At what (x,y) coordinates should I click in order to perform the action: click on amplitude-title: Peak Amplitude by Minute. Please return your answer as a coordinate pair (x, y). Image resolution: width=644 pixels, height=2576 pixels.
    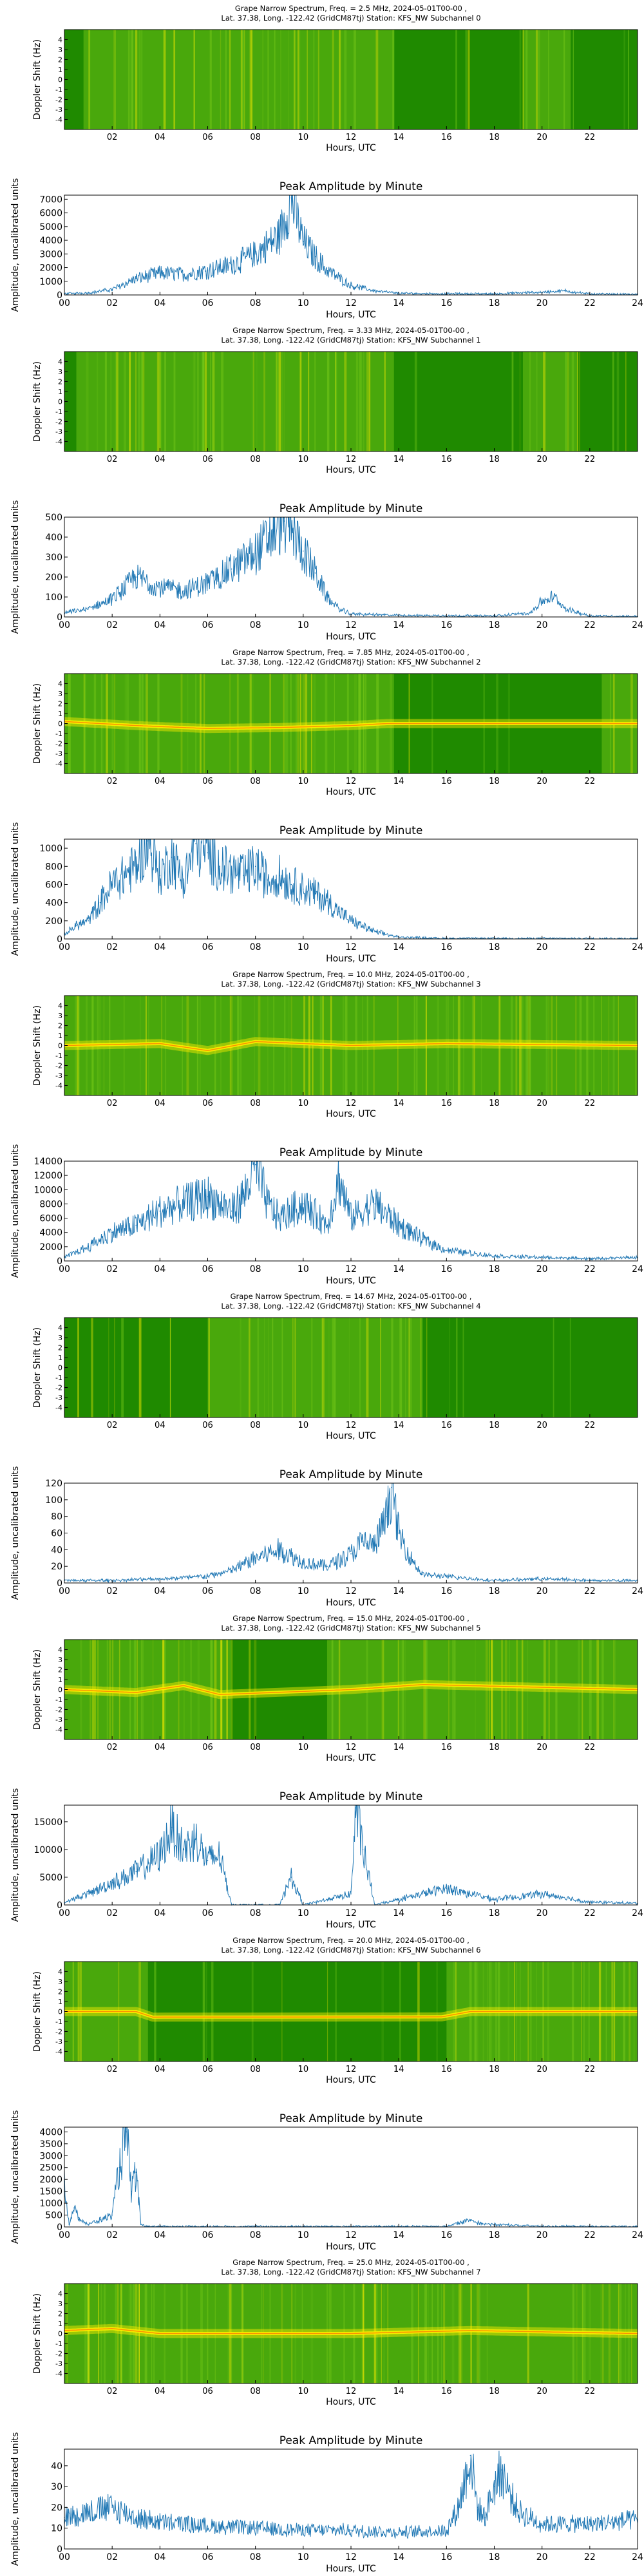
    Looking at the image, I should click on (351, 1153).